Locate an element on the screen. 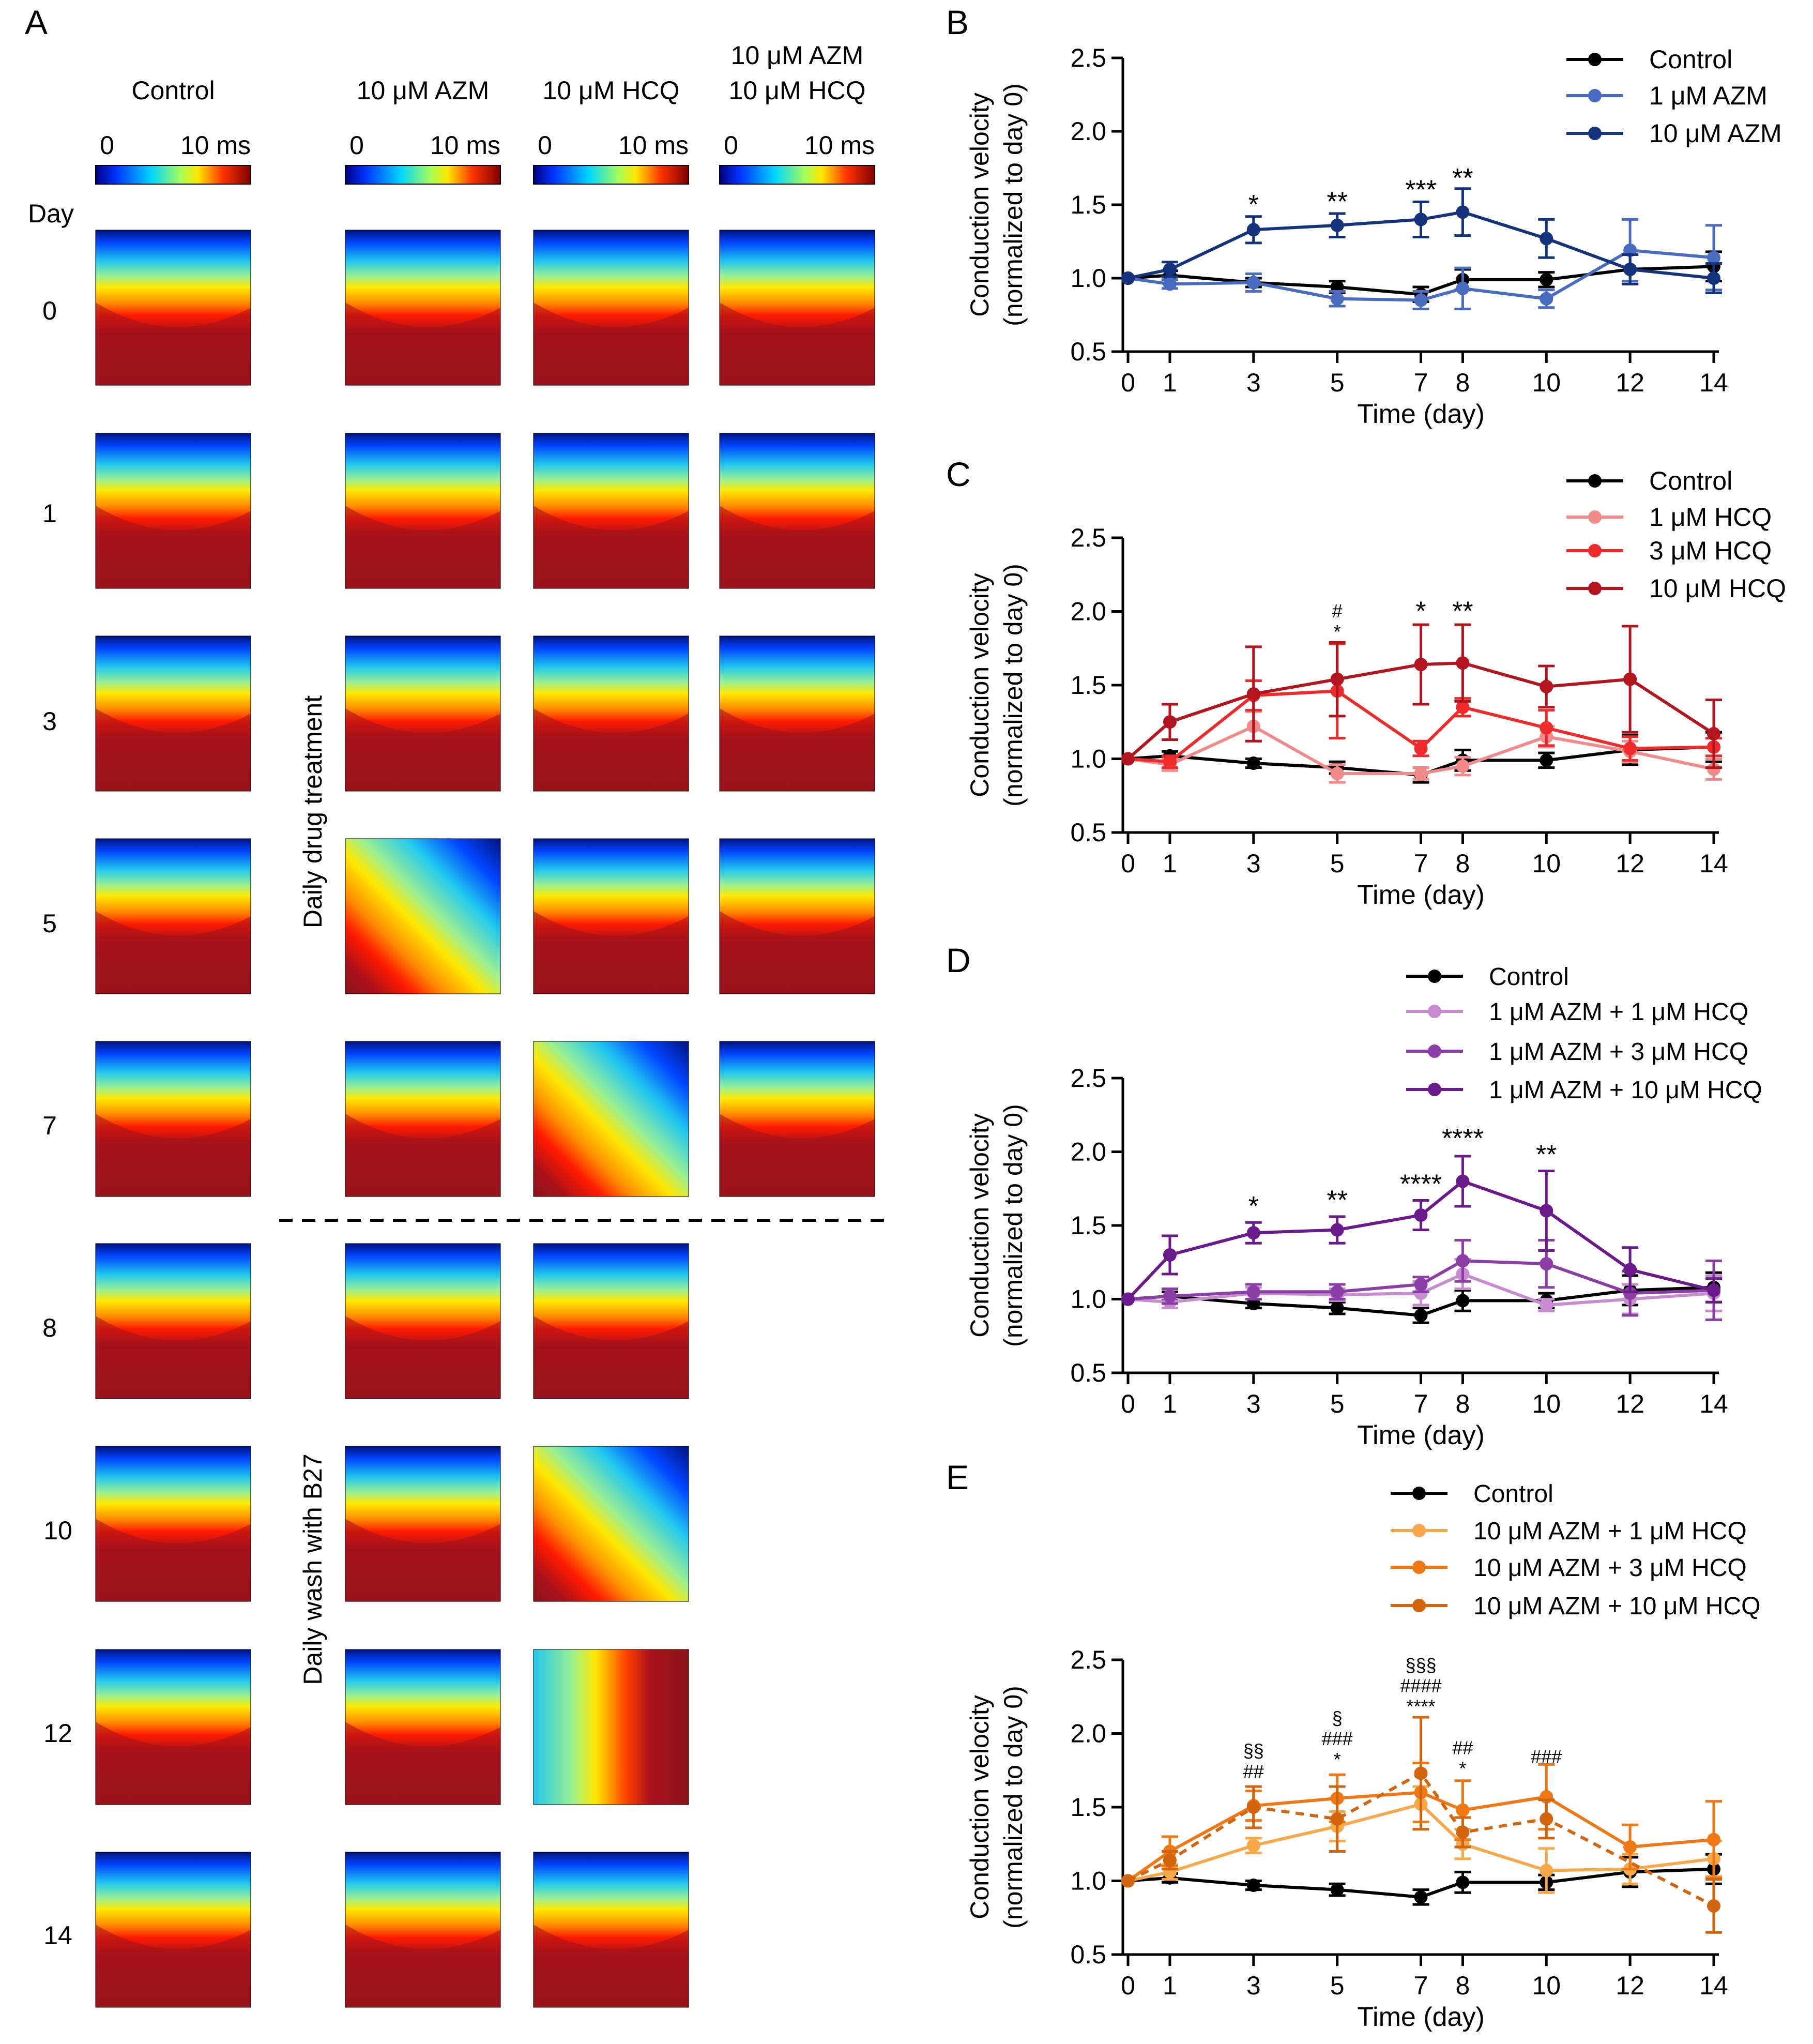 This screenshot has height=2044, width=1813. legend-entry: 1 μM AZM is located at coordinates (1667, 95).